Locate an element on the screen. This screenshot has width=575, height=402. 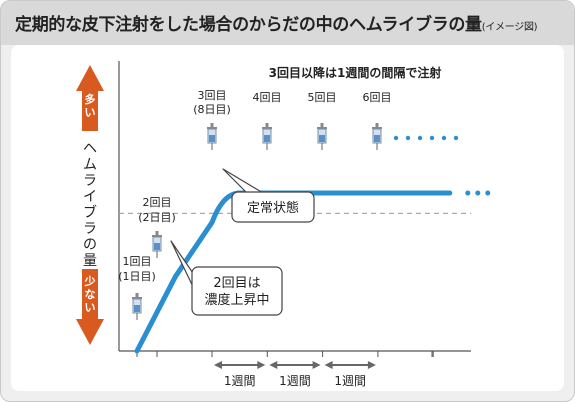
syringe-5-icon-liquid is located at coordinates (322, 138).